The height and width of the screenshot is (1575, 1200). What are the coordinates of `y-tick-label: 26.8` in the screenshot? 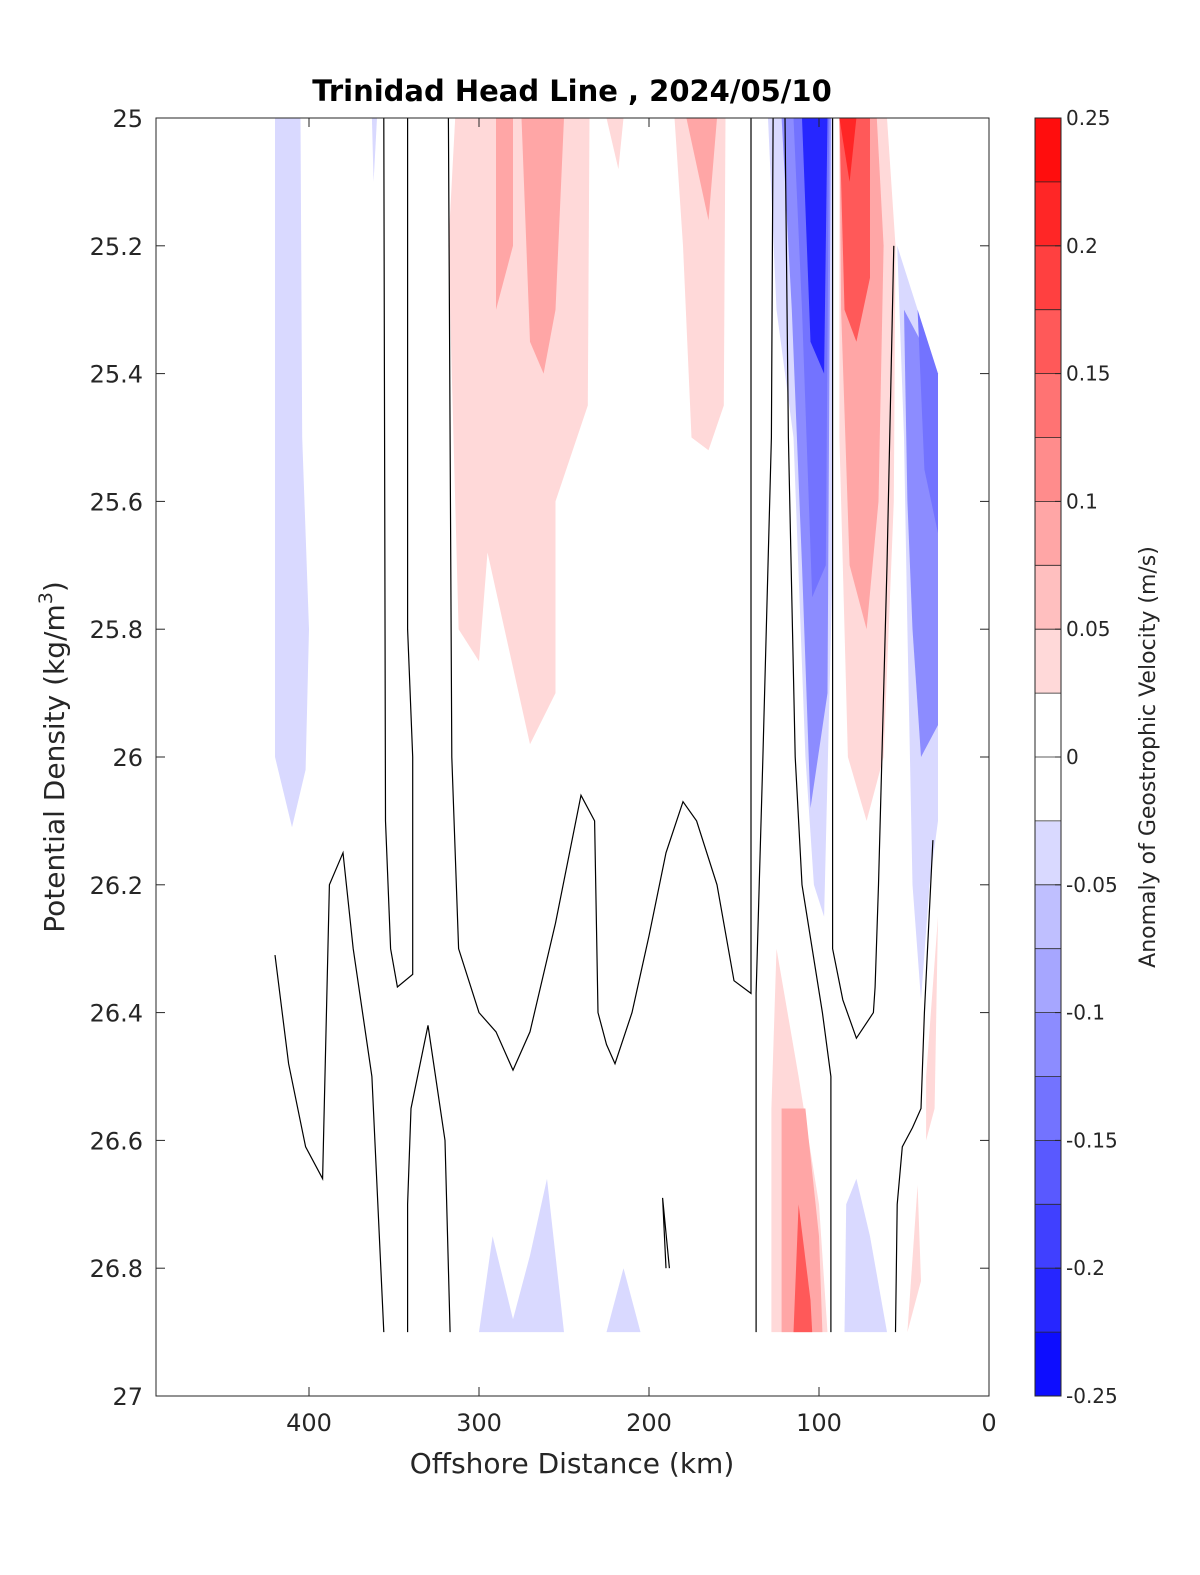 It's located at (116, 1269).